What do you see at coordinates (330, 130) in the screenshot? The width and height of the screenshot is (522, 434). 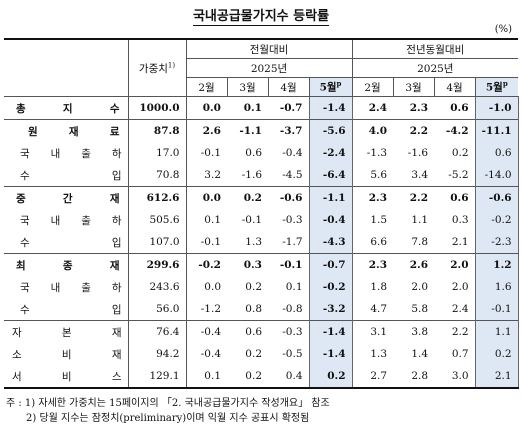 I see `mom-value-cell: -5.6` at bounding box center [330, 130].